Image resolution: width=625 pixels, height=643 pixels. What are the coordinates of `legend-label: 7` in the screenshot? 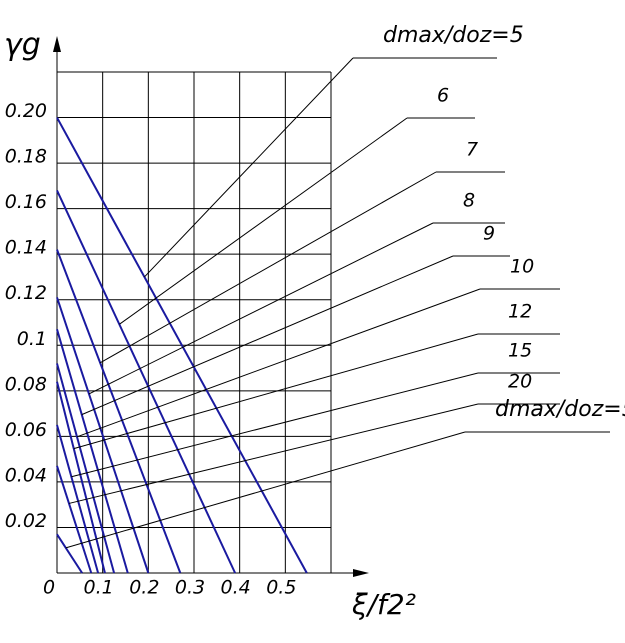 It's located at (472, 150).